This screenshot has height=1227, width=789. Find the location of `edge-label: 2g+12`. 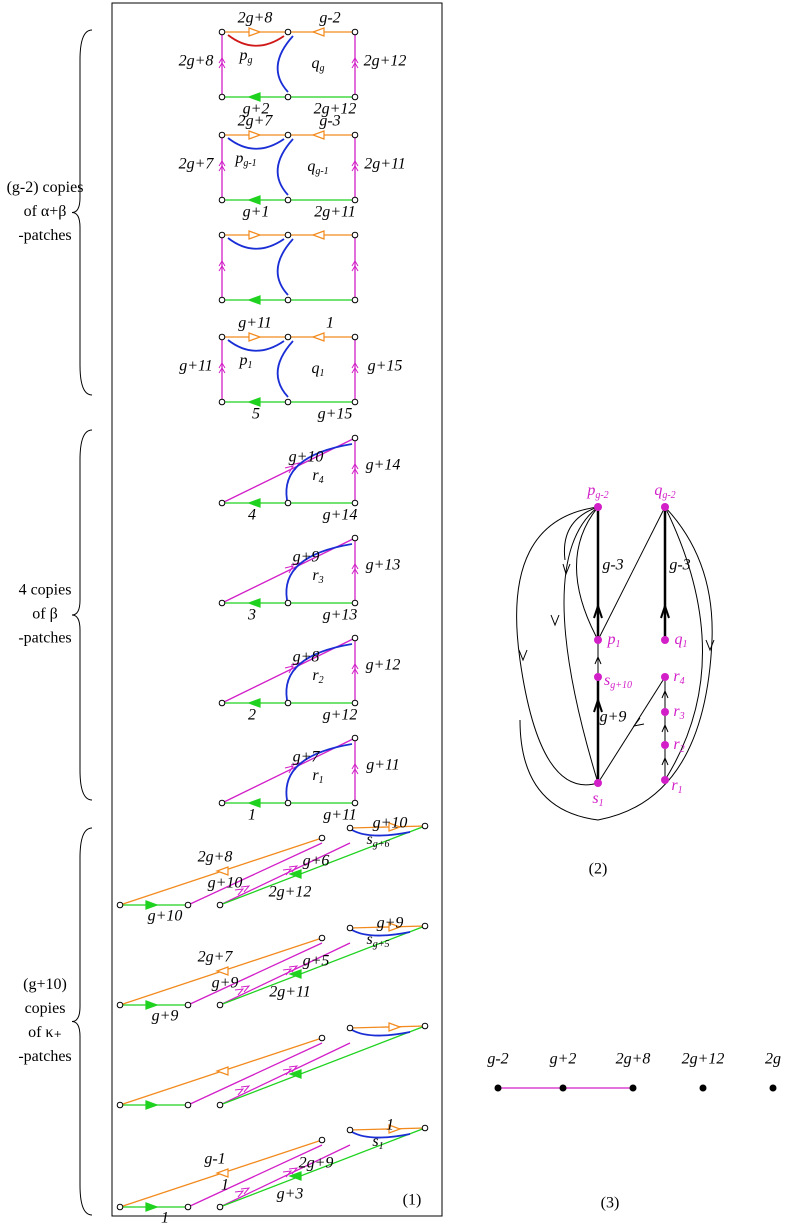

edge-label: 2g+12 is located at coordinates (290, 892).